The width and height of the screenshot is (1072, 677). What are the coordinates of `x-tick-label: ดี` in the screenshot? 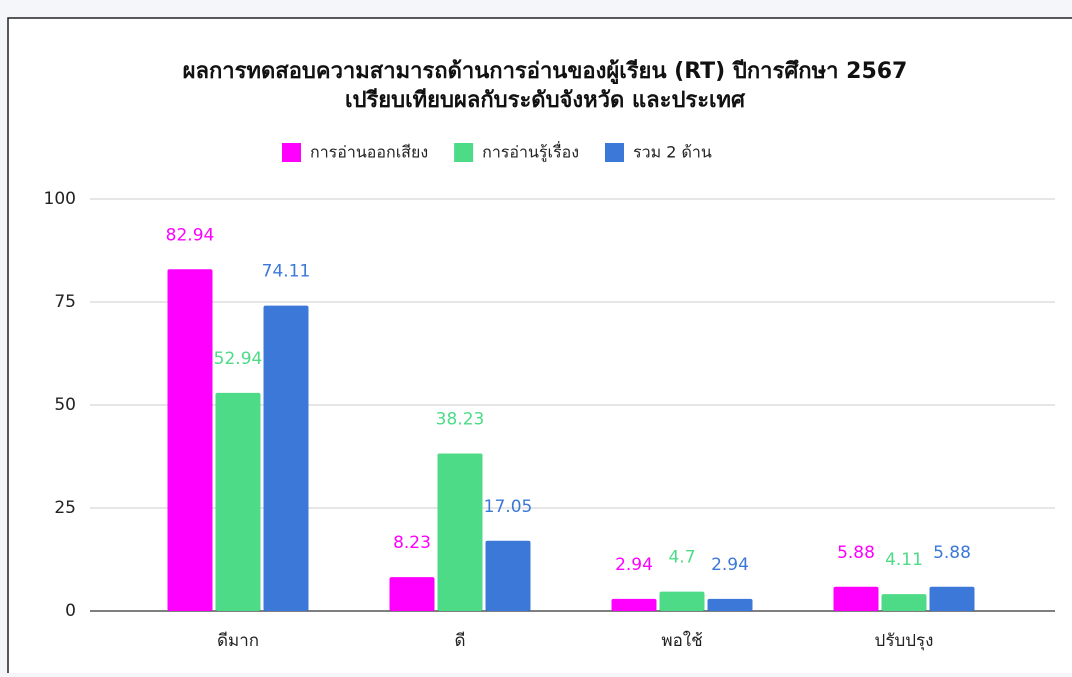 It's located at (459, 641).